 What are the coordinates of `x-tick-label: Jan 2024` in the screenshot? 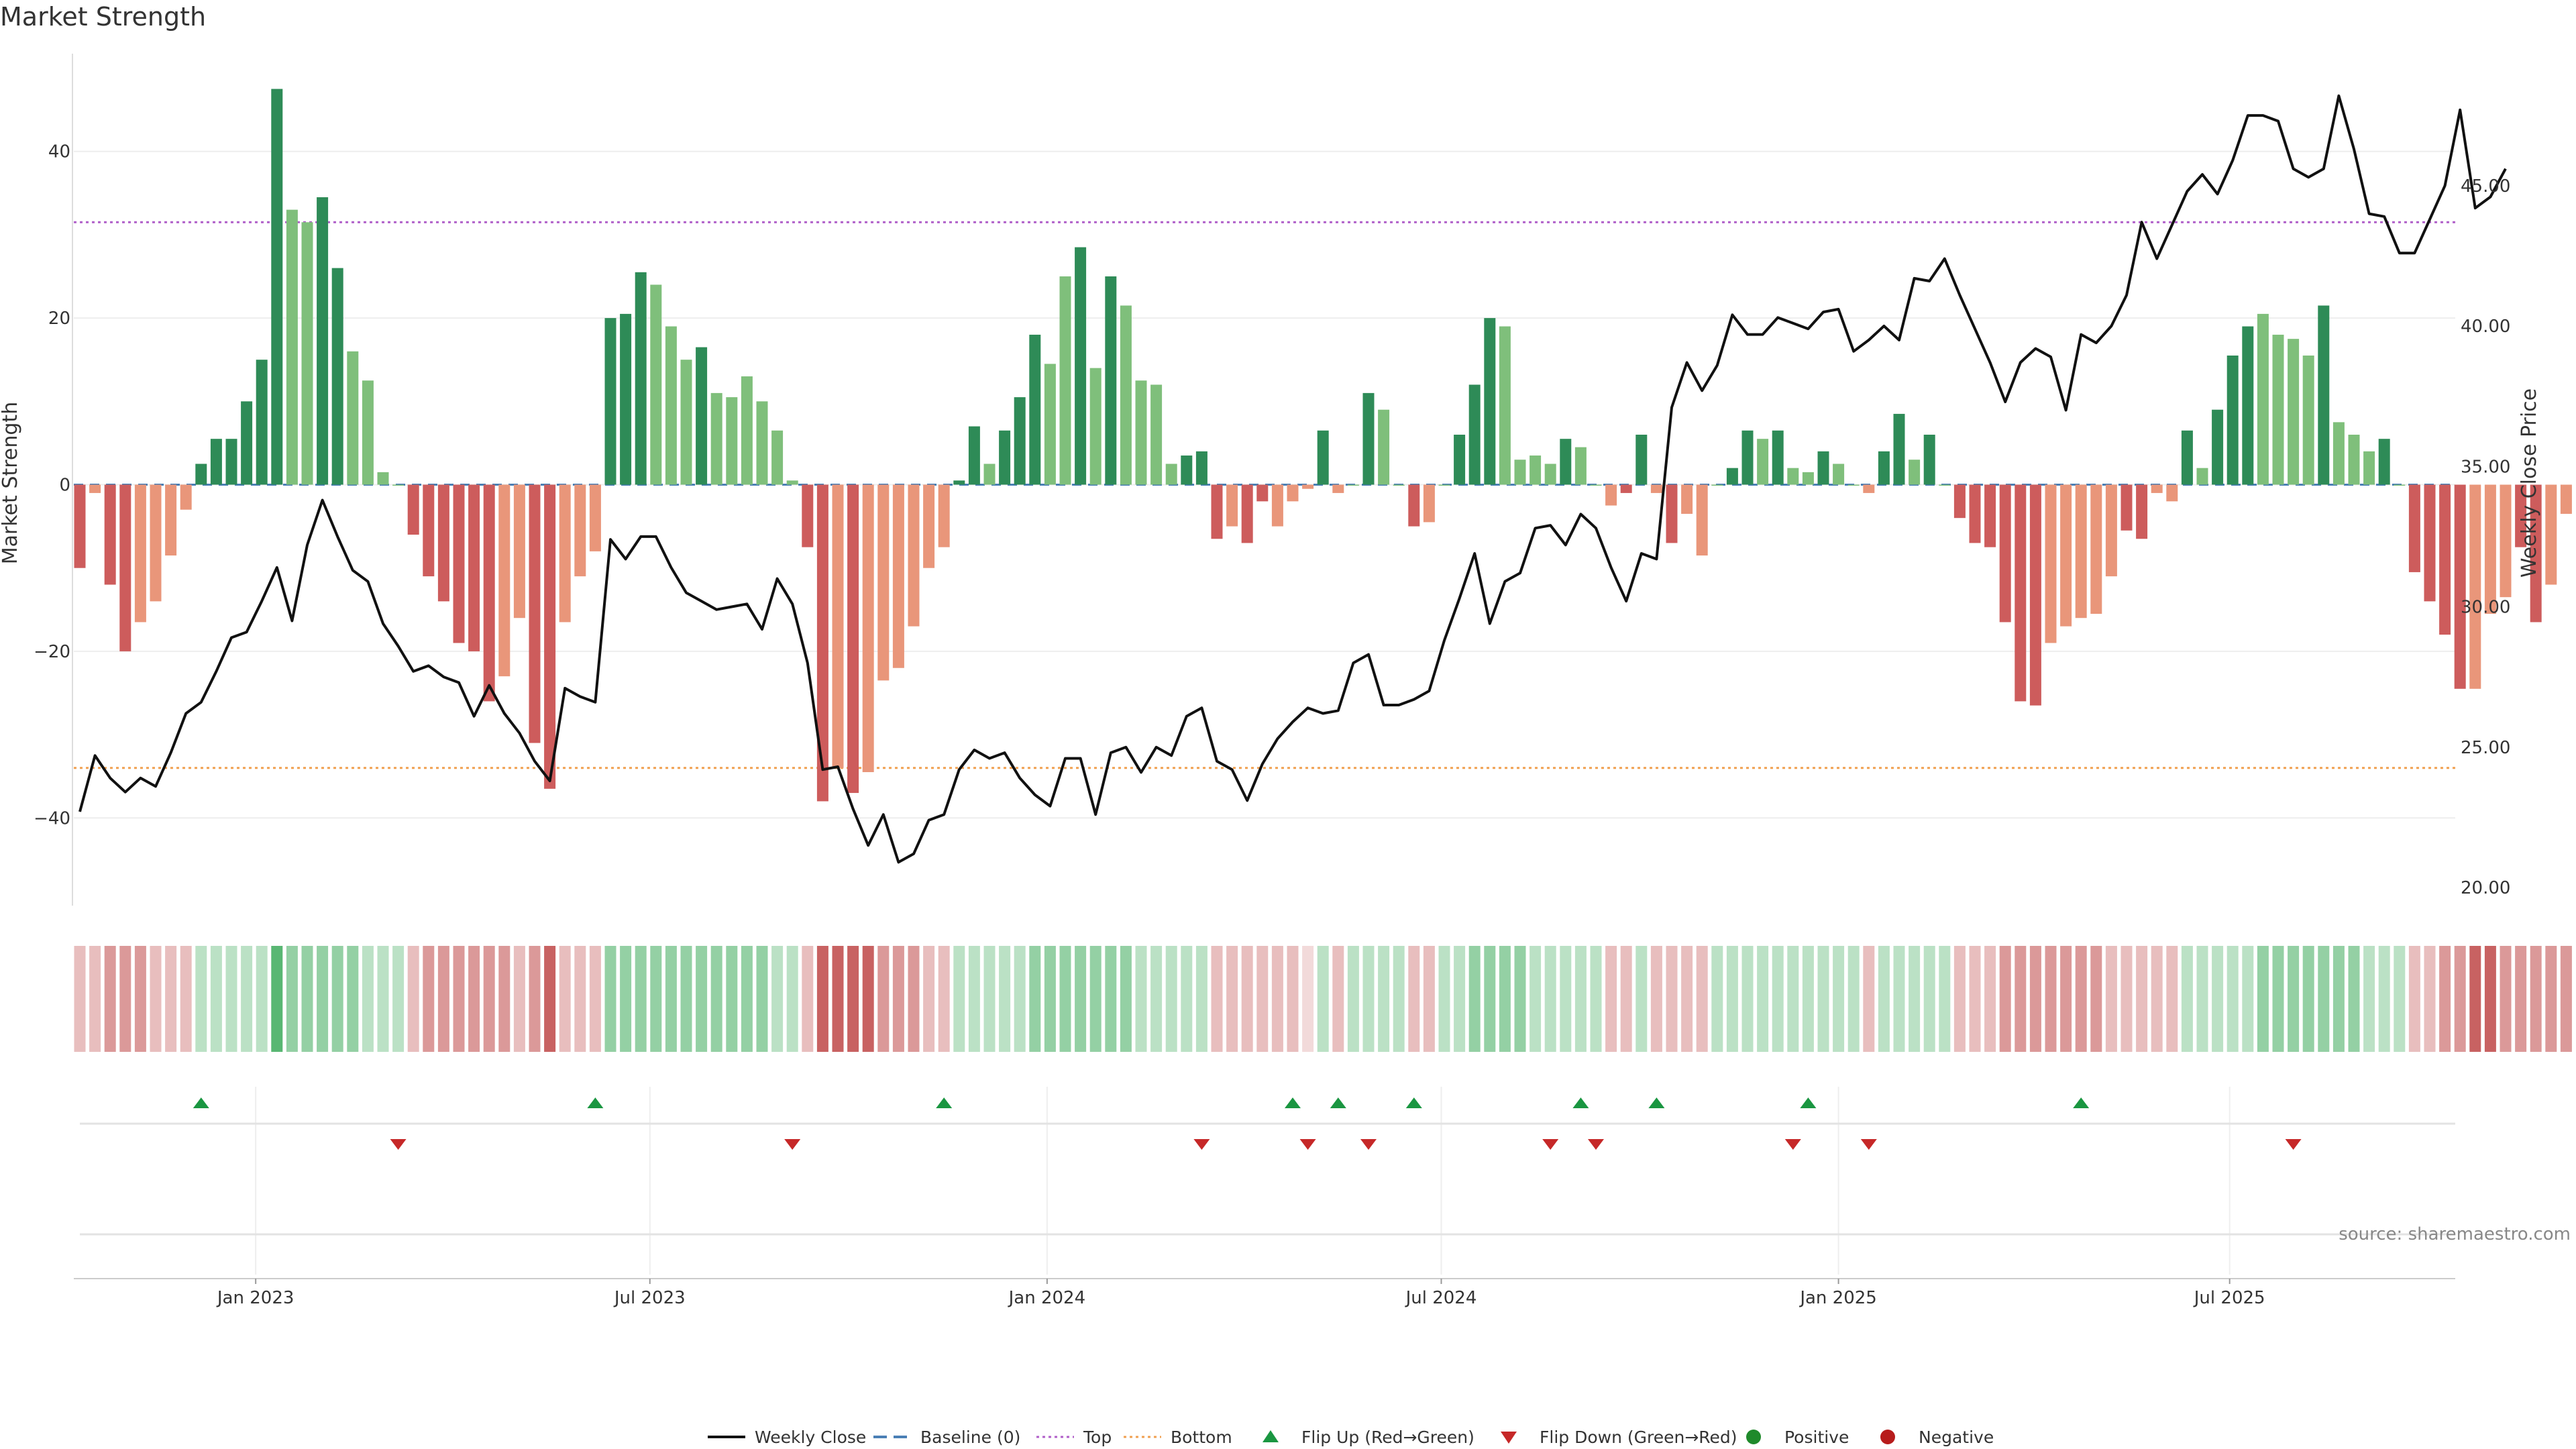 It's located at (1047, 1298).